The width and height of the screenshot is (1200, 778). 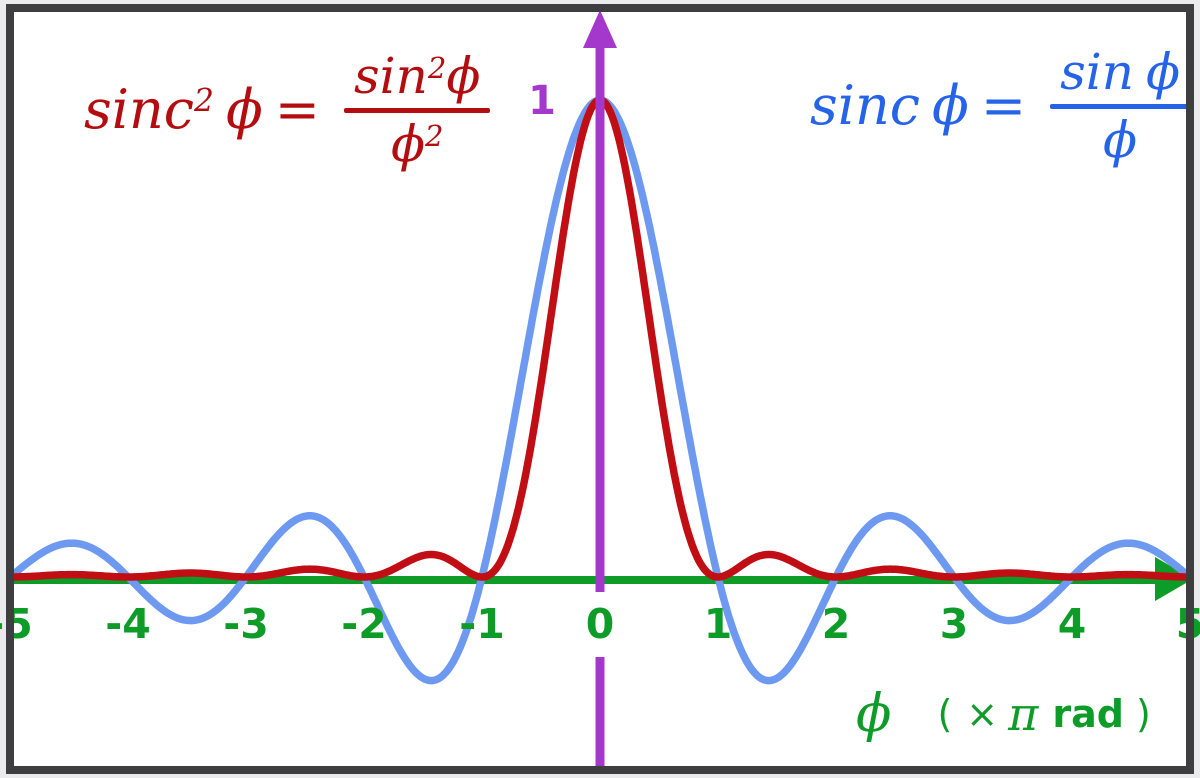 I want to click on sinc-formula: sinc ϕ = sin ϕ ϕ, so click(x=1000, y=107).